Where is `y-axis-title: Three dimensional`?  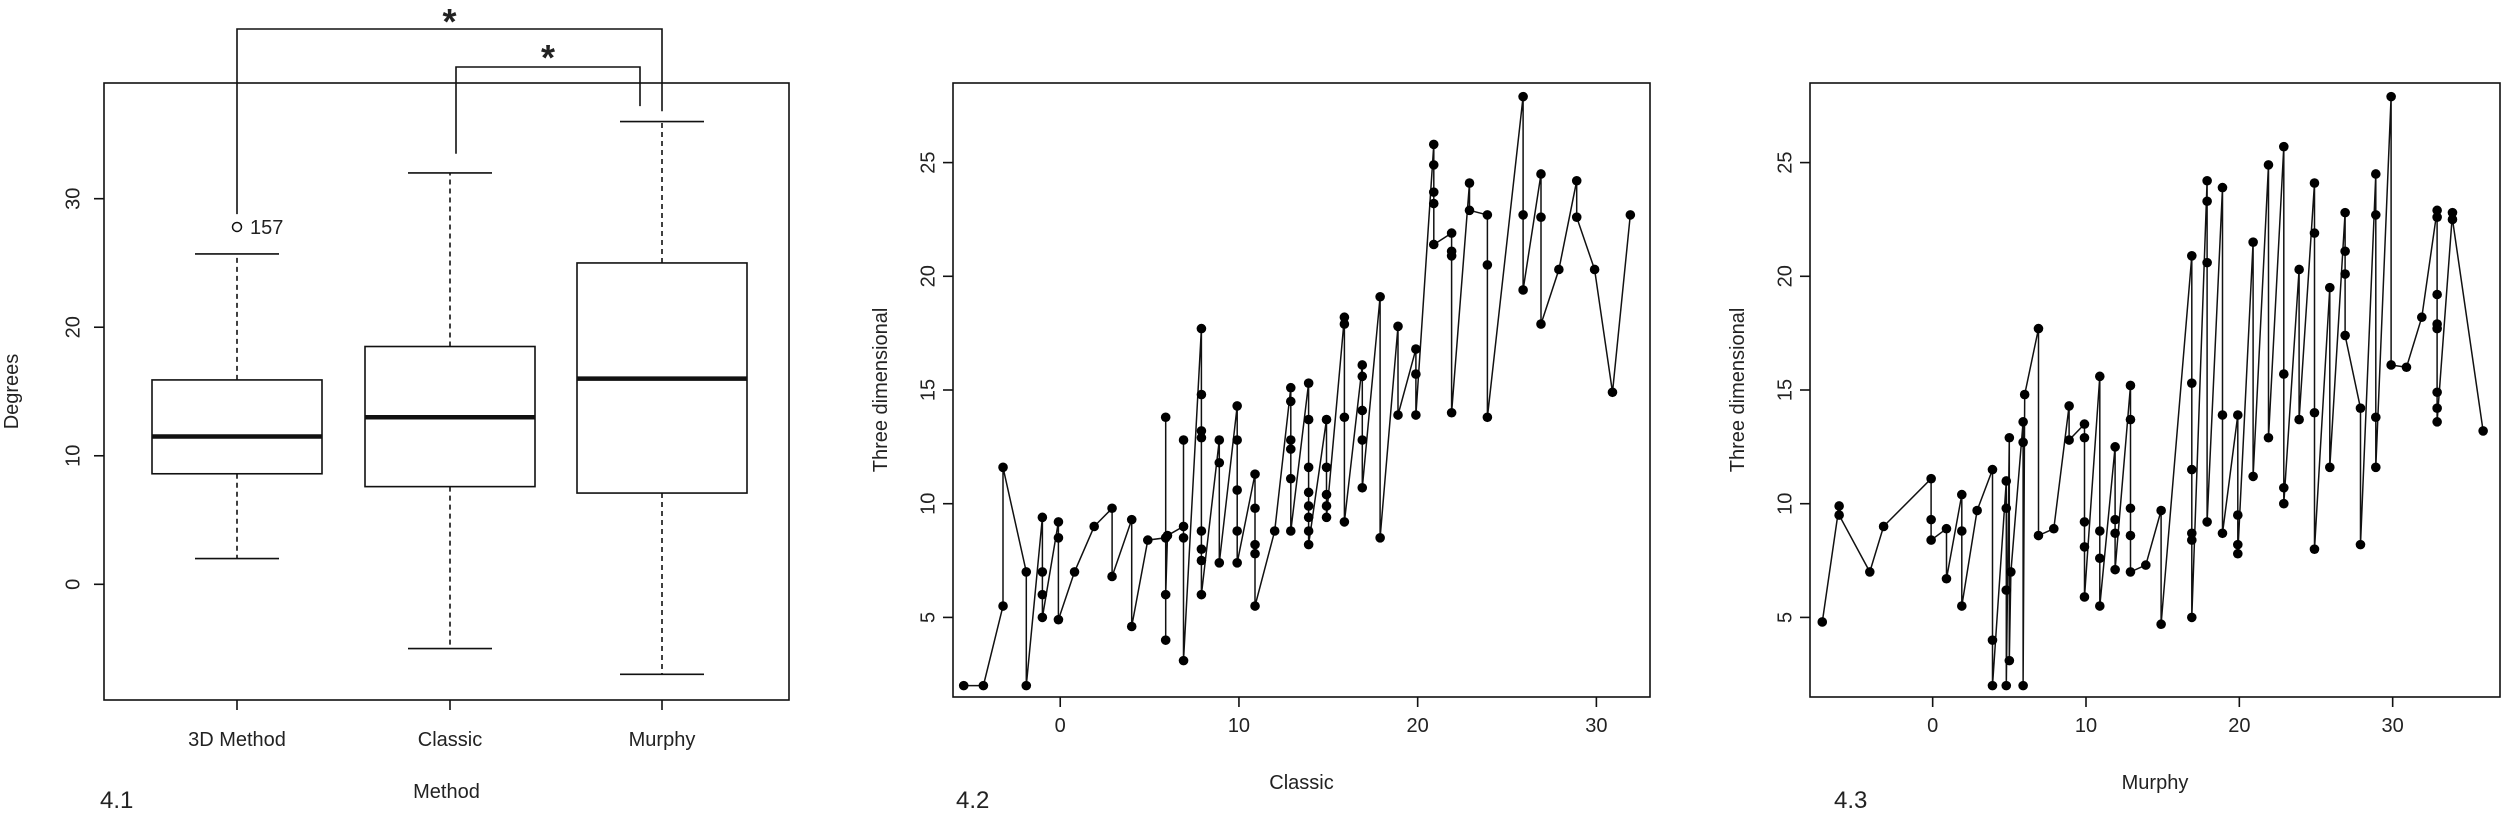
y-axis-title: Three dimensional is located at coordinates (881, 390).